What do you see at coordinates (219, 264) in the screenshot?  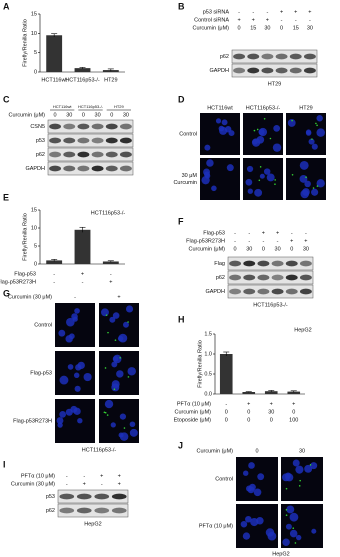 I see `band-label: Flag` at bounding box center [219, 264].